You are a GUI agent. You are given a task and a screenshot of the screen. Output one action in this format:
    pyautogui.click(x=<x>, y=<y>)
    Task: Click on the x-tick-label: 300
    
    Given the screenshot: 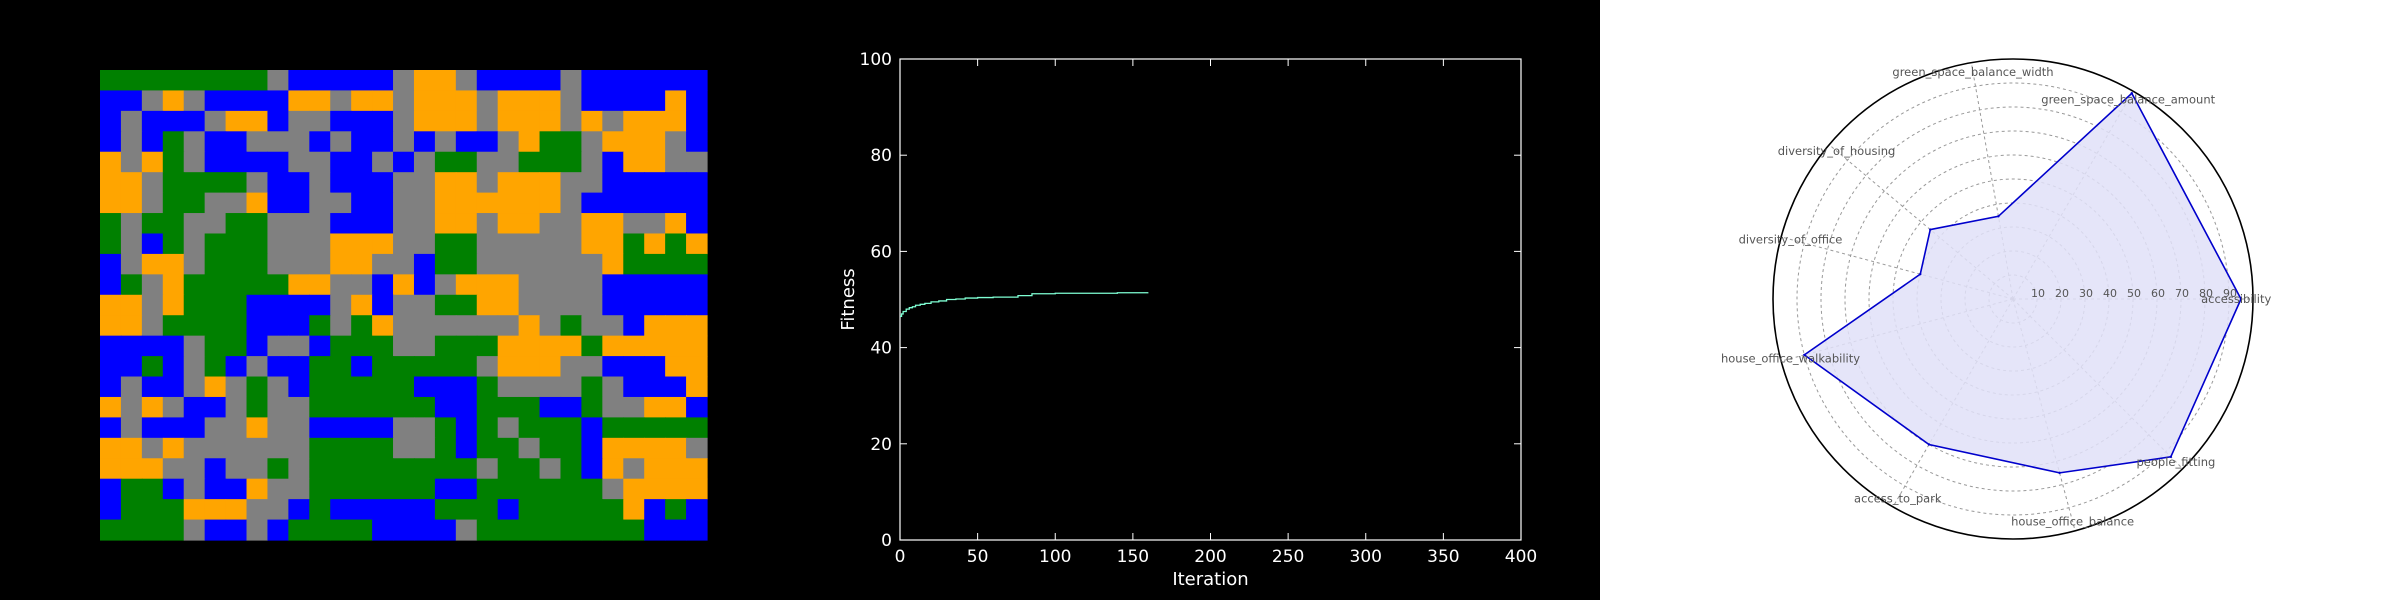 What is the action you would take?
    pyautogui.click(x=1366, y=557)
    